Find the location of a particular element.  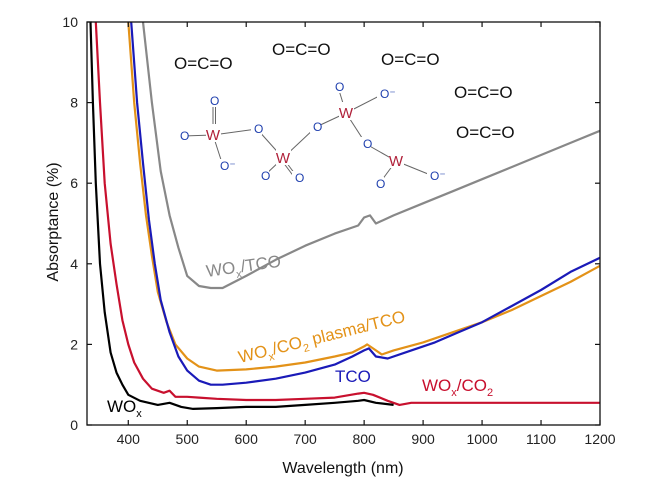

o-atom-2: O⁻ is located at coordinates (228, 166).